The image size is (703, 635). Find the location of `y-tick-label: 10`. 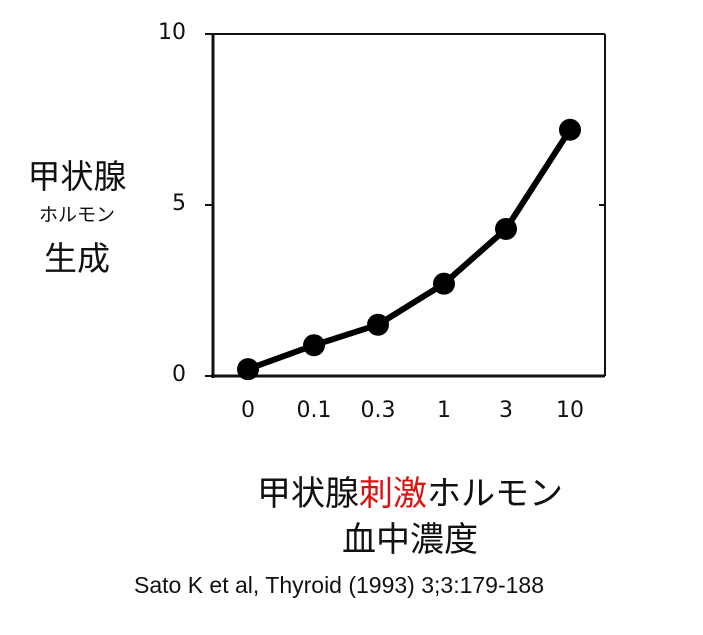

y-tick-label: 10 is located at coordinates (172, 32).